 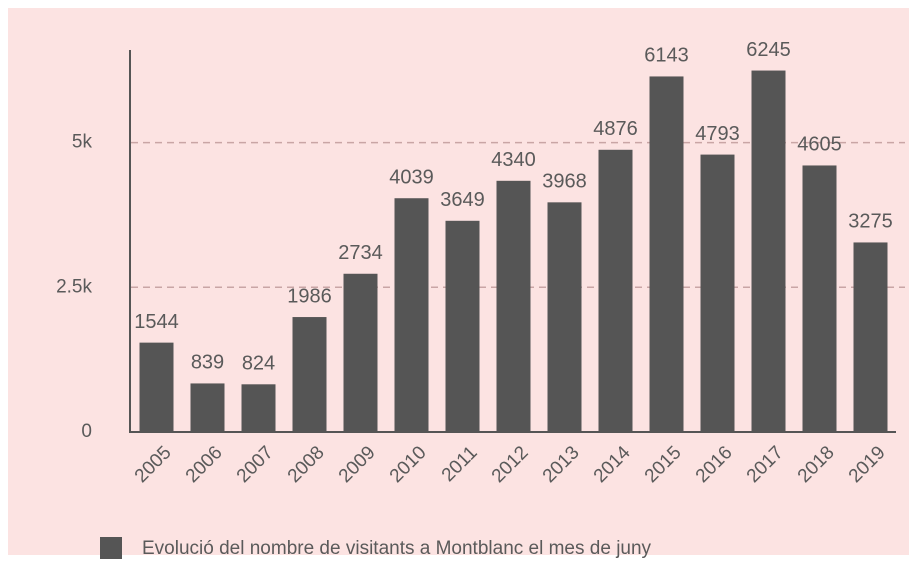 I want to click on value-label: 4793, so click(x=717, y=134).